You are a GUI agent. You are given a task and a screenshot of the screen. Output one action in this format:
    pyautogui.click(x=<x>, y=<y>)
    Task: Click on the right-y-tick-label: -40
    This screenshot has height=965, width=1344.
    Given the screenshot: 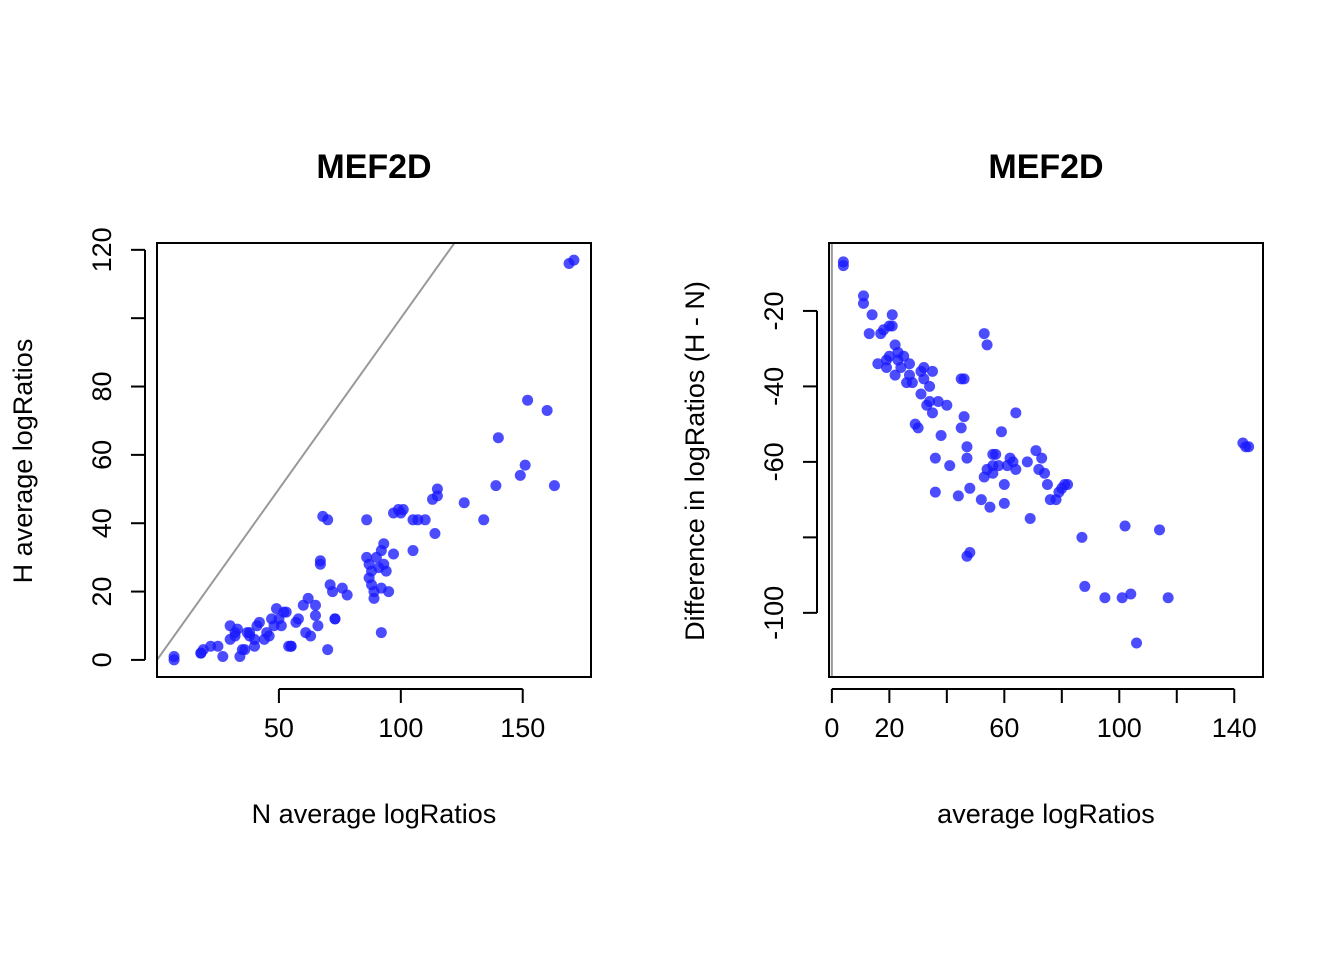 What is the action you would take?
    pyautogui.click(x=774, y=386)
    